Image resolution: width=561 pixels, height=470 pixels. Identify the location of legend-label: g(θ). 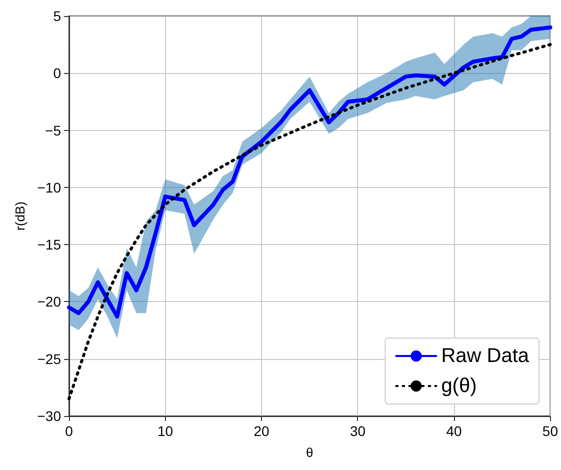
(459, 386).